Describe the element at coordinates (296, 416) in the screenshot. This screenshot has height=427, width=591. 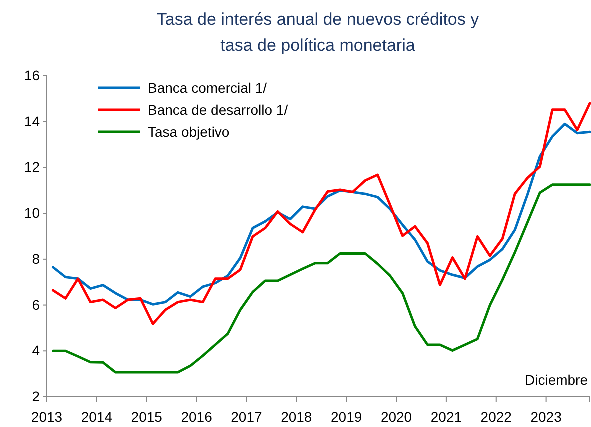
I see `x-tick-label: 2018` at that location.